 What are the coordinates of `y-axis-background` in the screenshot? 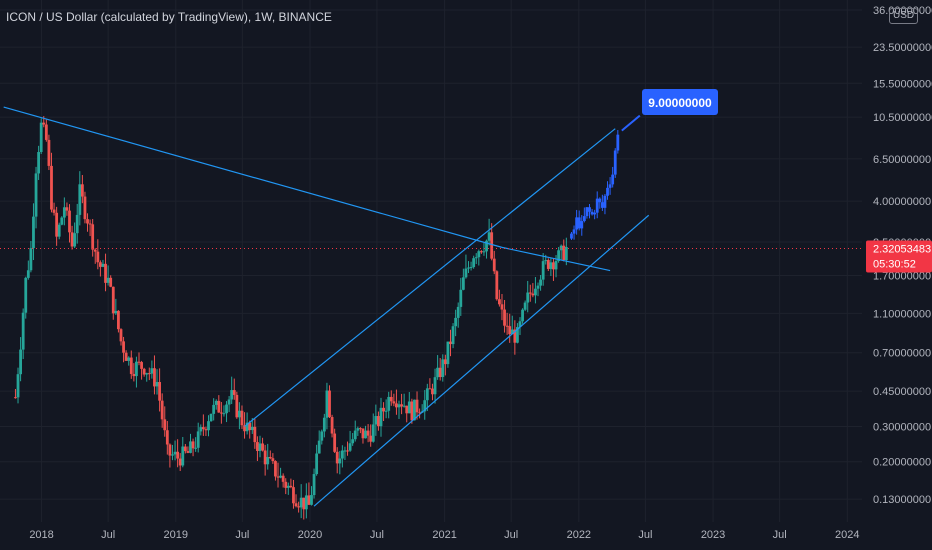 It's located at (897, 275).